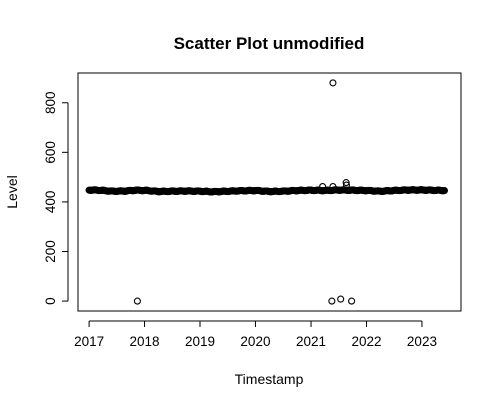 Image resolution: width=501 pixels, height=408 pixels. I want to click on y-tick-label: 800, so click(50, 102).